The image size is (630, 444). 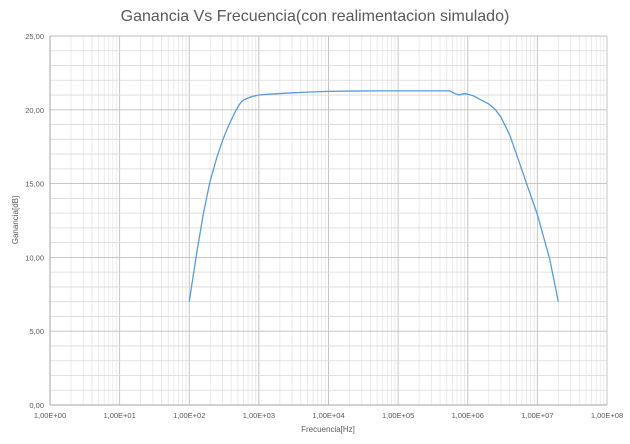 What do you see at coordinates (36, 331) in the screenshot?
I see `y-tick-label: 5,00` at bounding box center [36, 331].